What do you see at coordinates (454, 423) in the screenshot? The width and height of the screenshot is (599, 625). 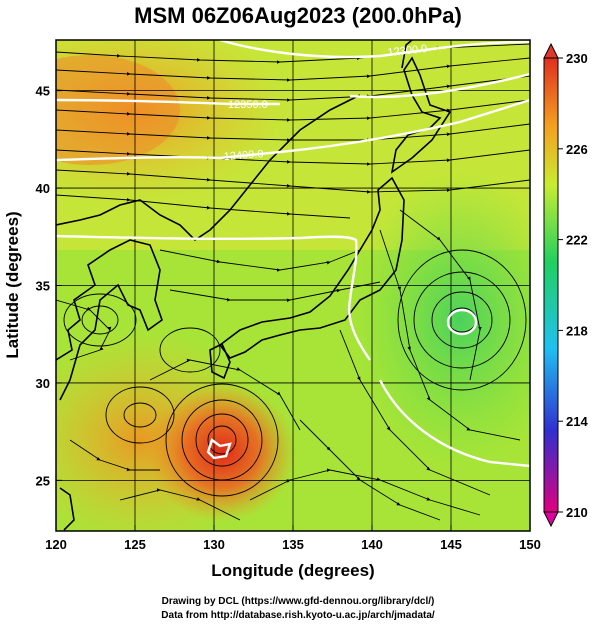 I see `contour-east-south` at bounding box center [454, 423].